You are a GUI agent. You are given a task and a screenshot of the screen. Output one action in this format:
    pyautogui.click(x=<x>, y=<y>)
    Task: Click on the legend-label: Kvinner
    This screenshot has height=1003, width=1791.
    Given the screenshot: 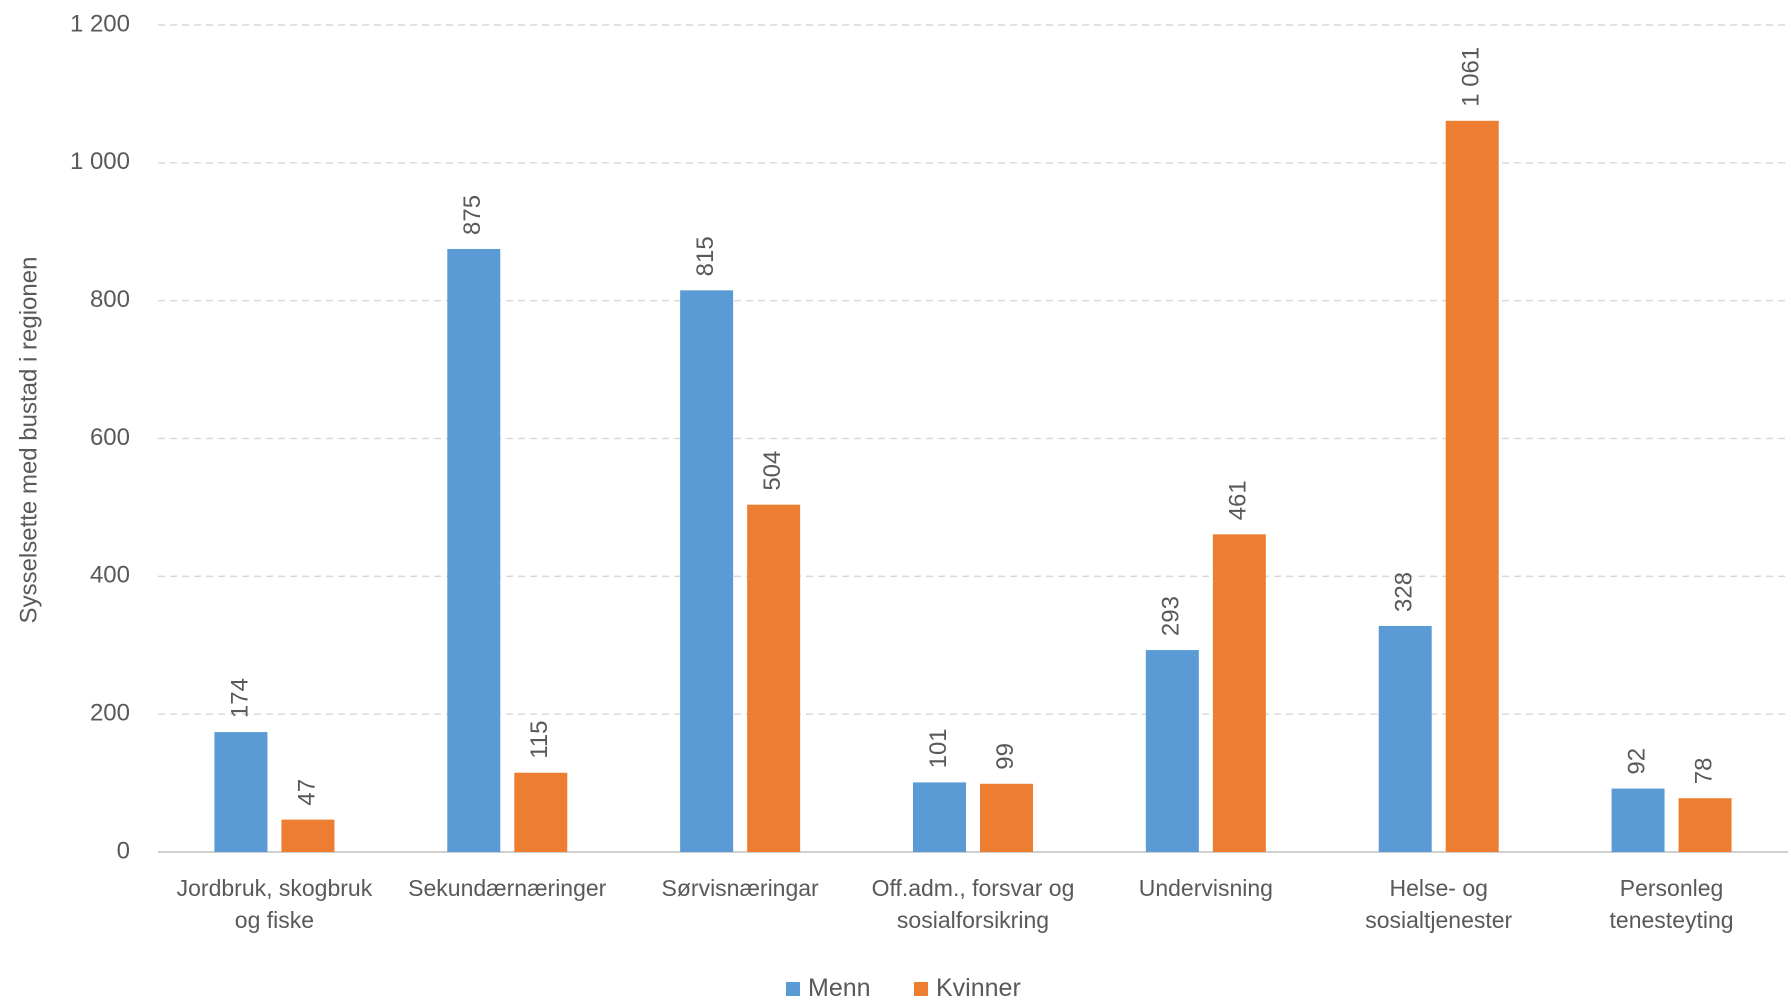 What is the action you would take?
    pyautogui.click(x=978, y=988)
    